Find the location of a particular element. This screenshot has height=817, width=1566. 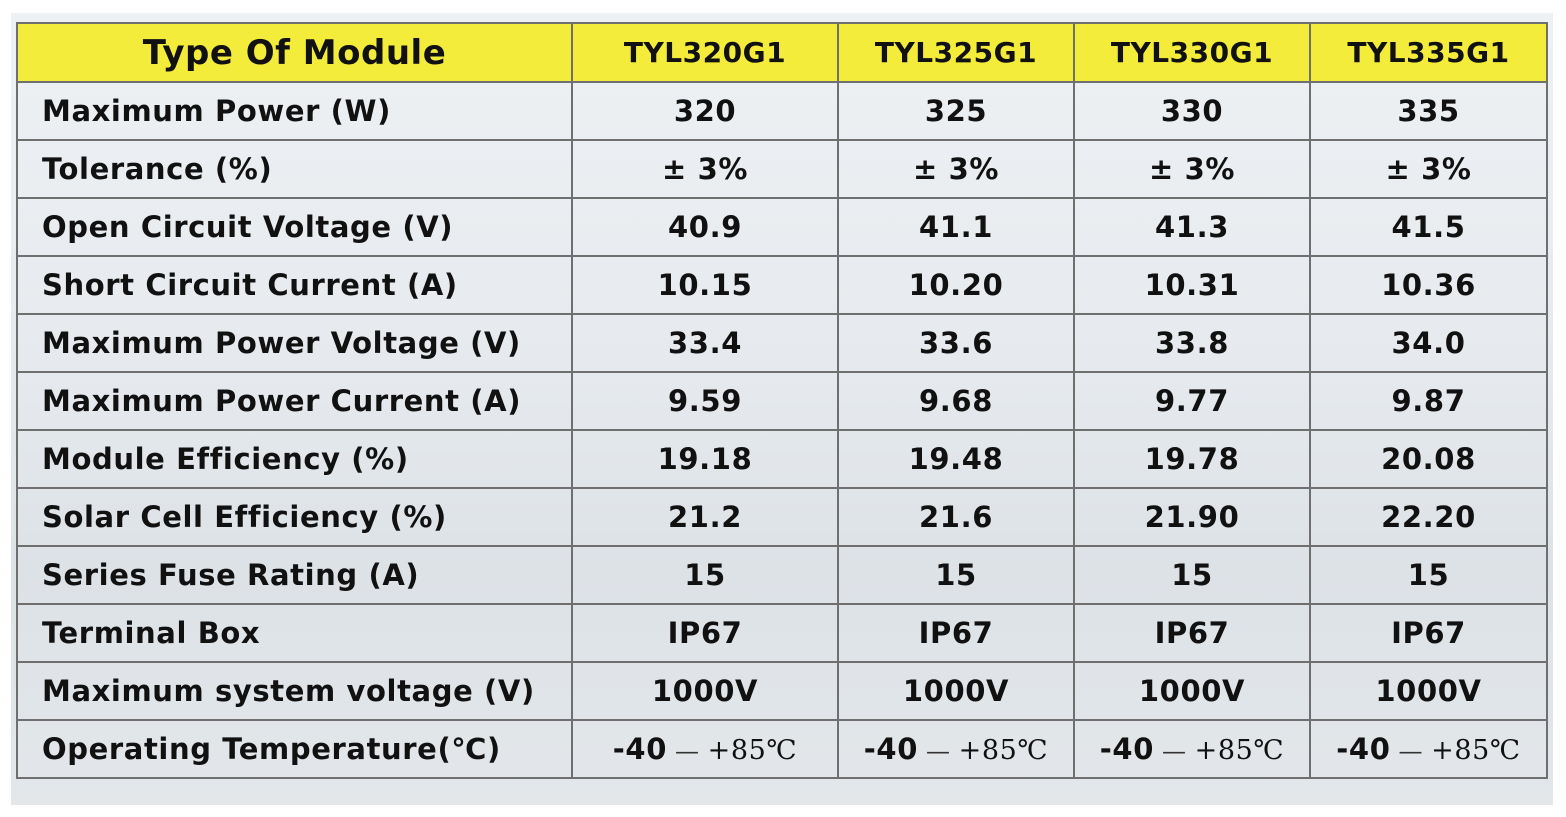

row-label: Operating Temperature(℃) is located at coordinates (294, 749).